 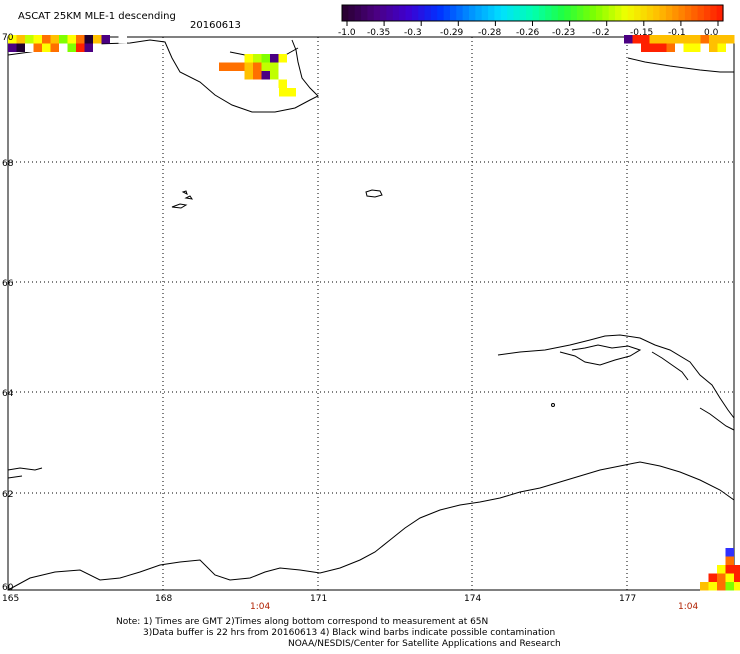 I want to click on product-date: 20160613, so click(x=215, y=25).